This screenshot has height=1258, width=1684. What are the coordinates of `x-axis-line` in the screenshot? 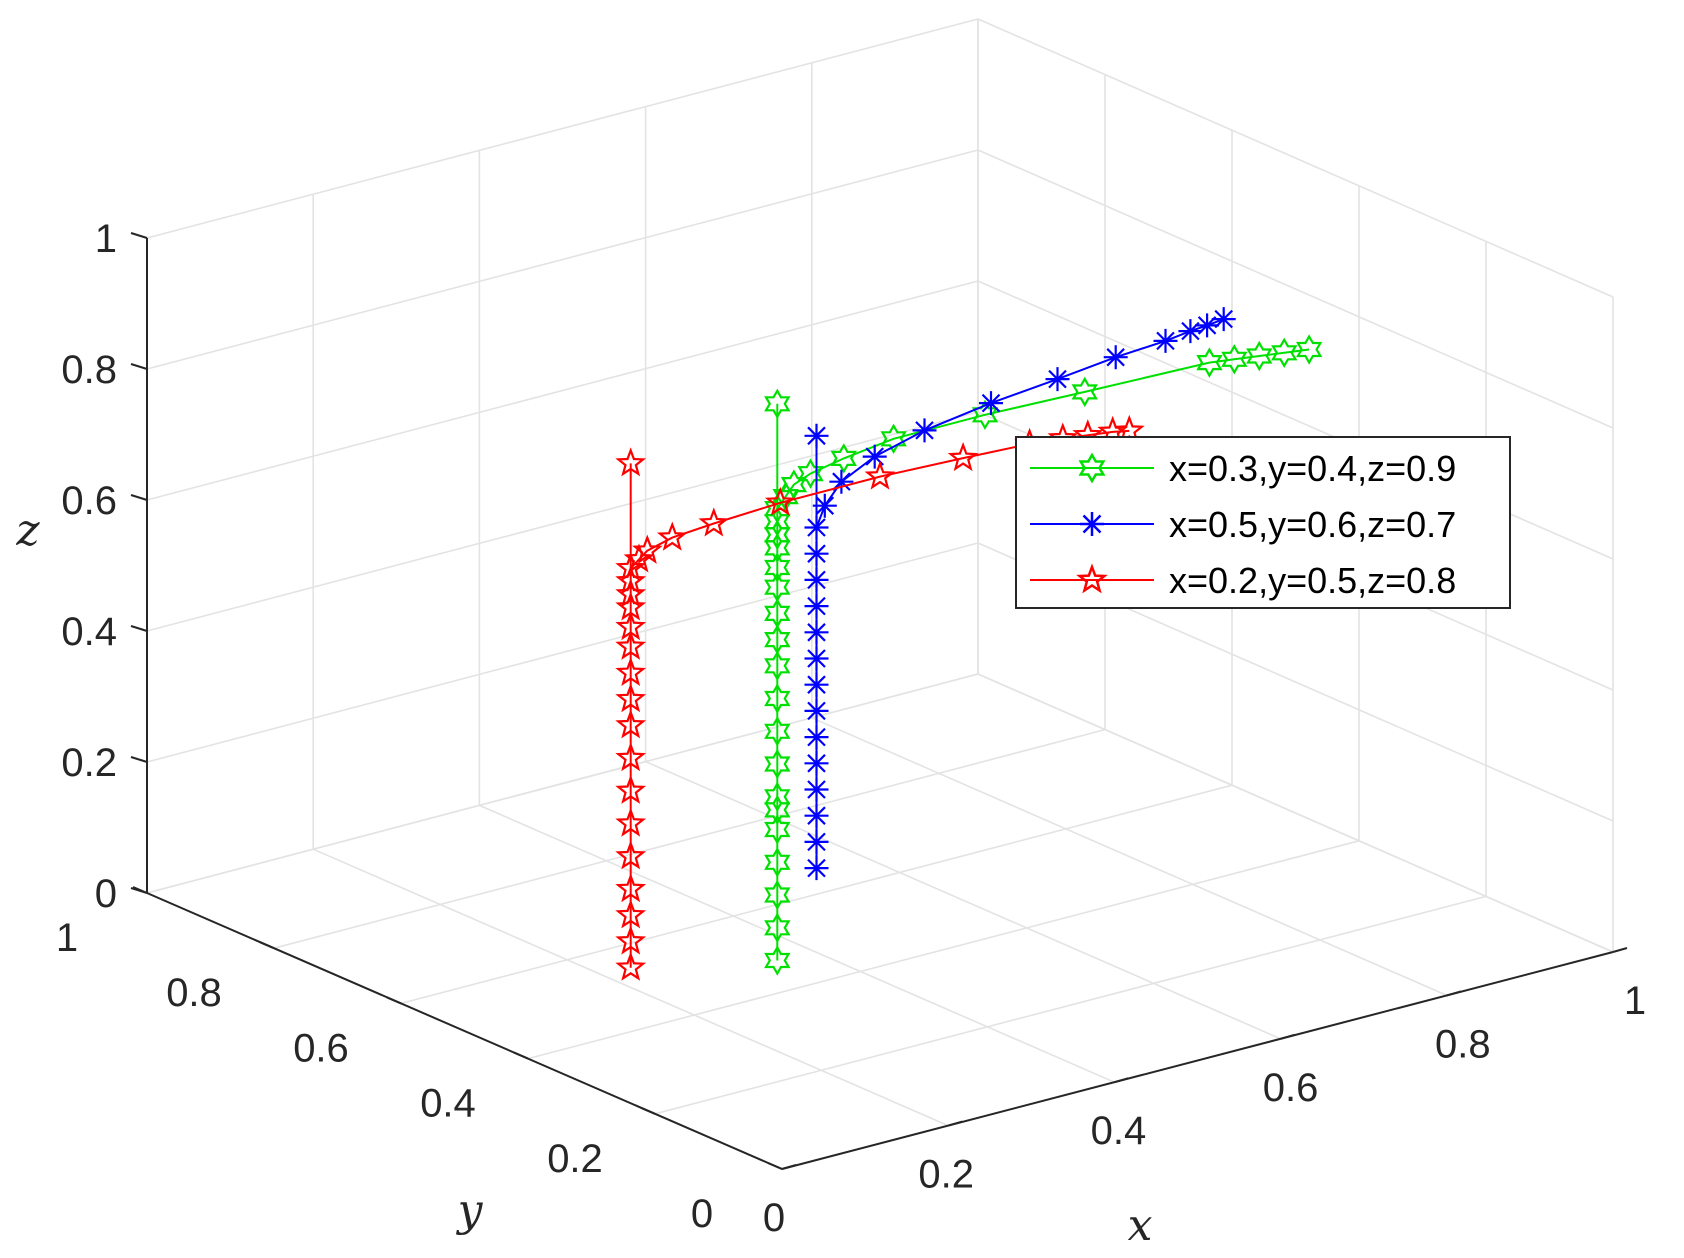 It's located at (1197, 1060).